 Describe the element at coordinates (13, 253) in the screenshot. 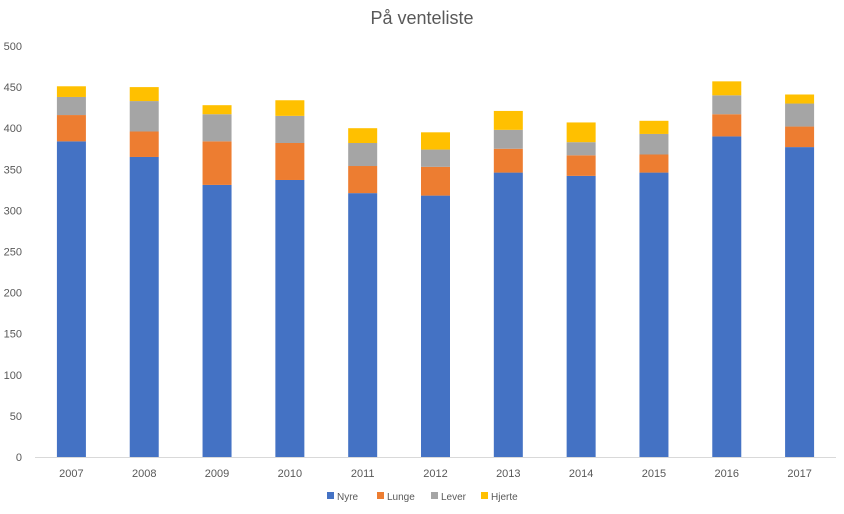

I see `y-tick-label: 250` at that location.